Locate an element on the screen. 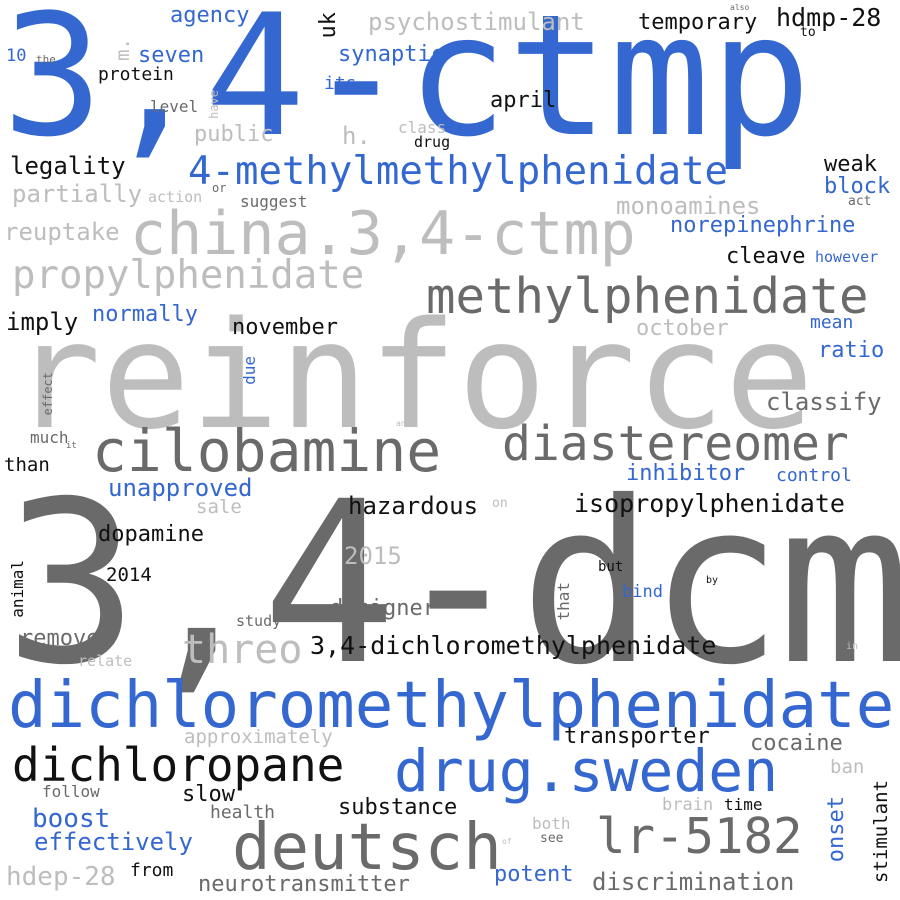  word-2015: 2015 is located at coordinates (373, 556).